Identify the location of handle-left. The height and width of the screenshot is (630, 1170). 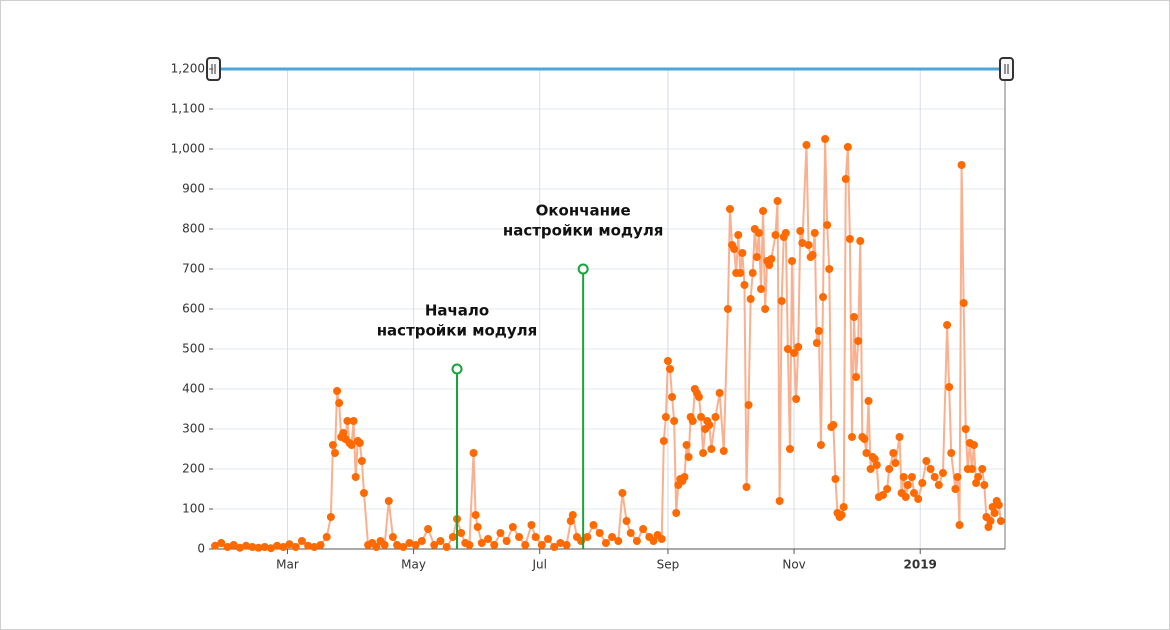
(213, 69).